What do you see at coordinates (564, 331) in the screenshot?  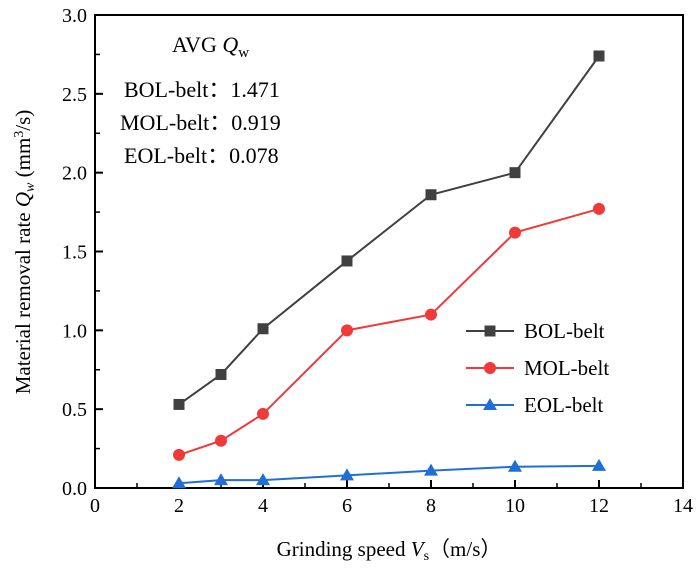 I see `legend-bol-belt-label: BOL-belt` at bounding box center [564, 331].